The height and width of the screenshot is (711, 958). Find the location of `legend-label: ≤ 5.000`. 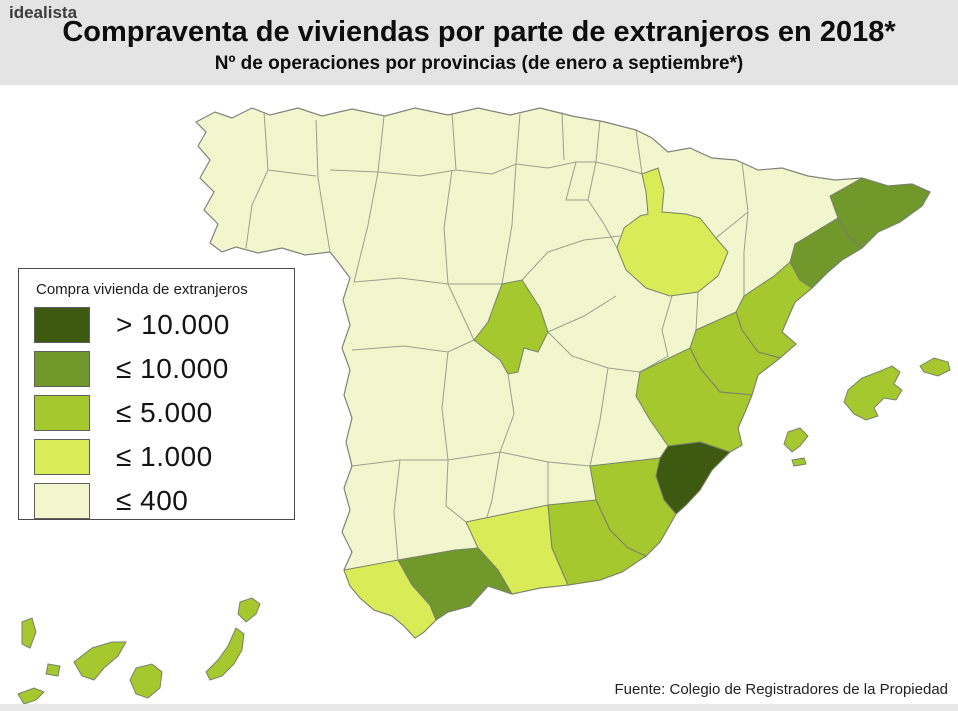

legend-label: ≤ 5.000 is located at coordinates (164, 412).